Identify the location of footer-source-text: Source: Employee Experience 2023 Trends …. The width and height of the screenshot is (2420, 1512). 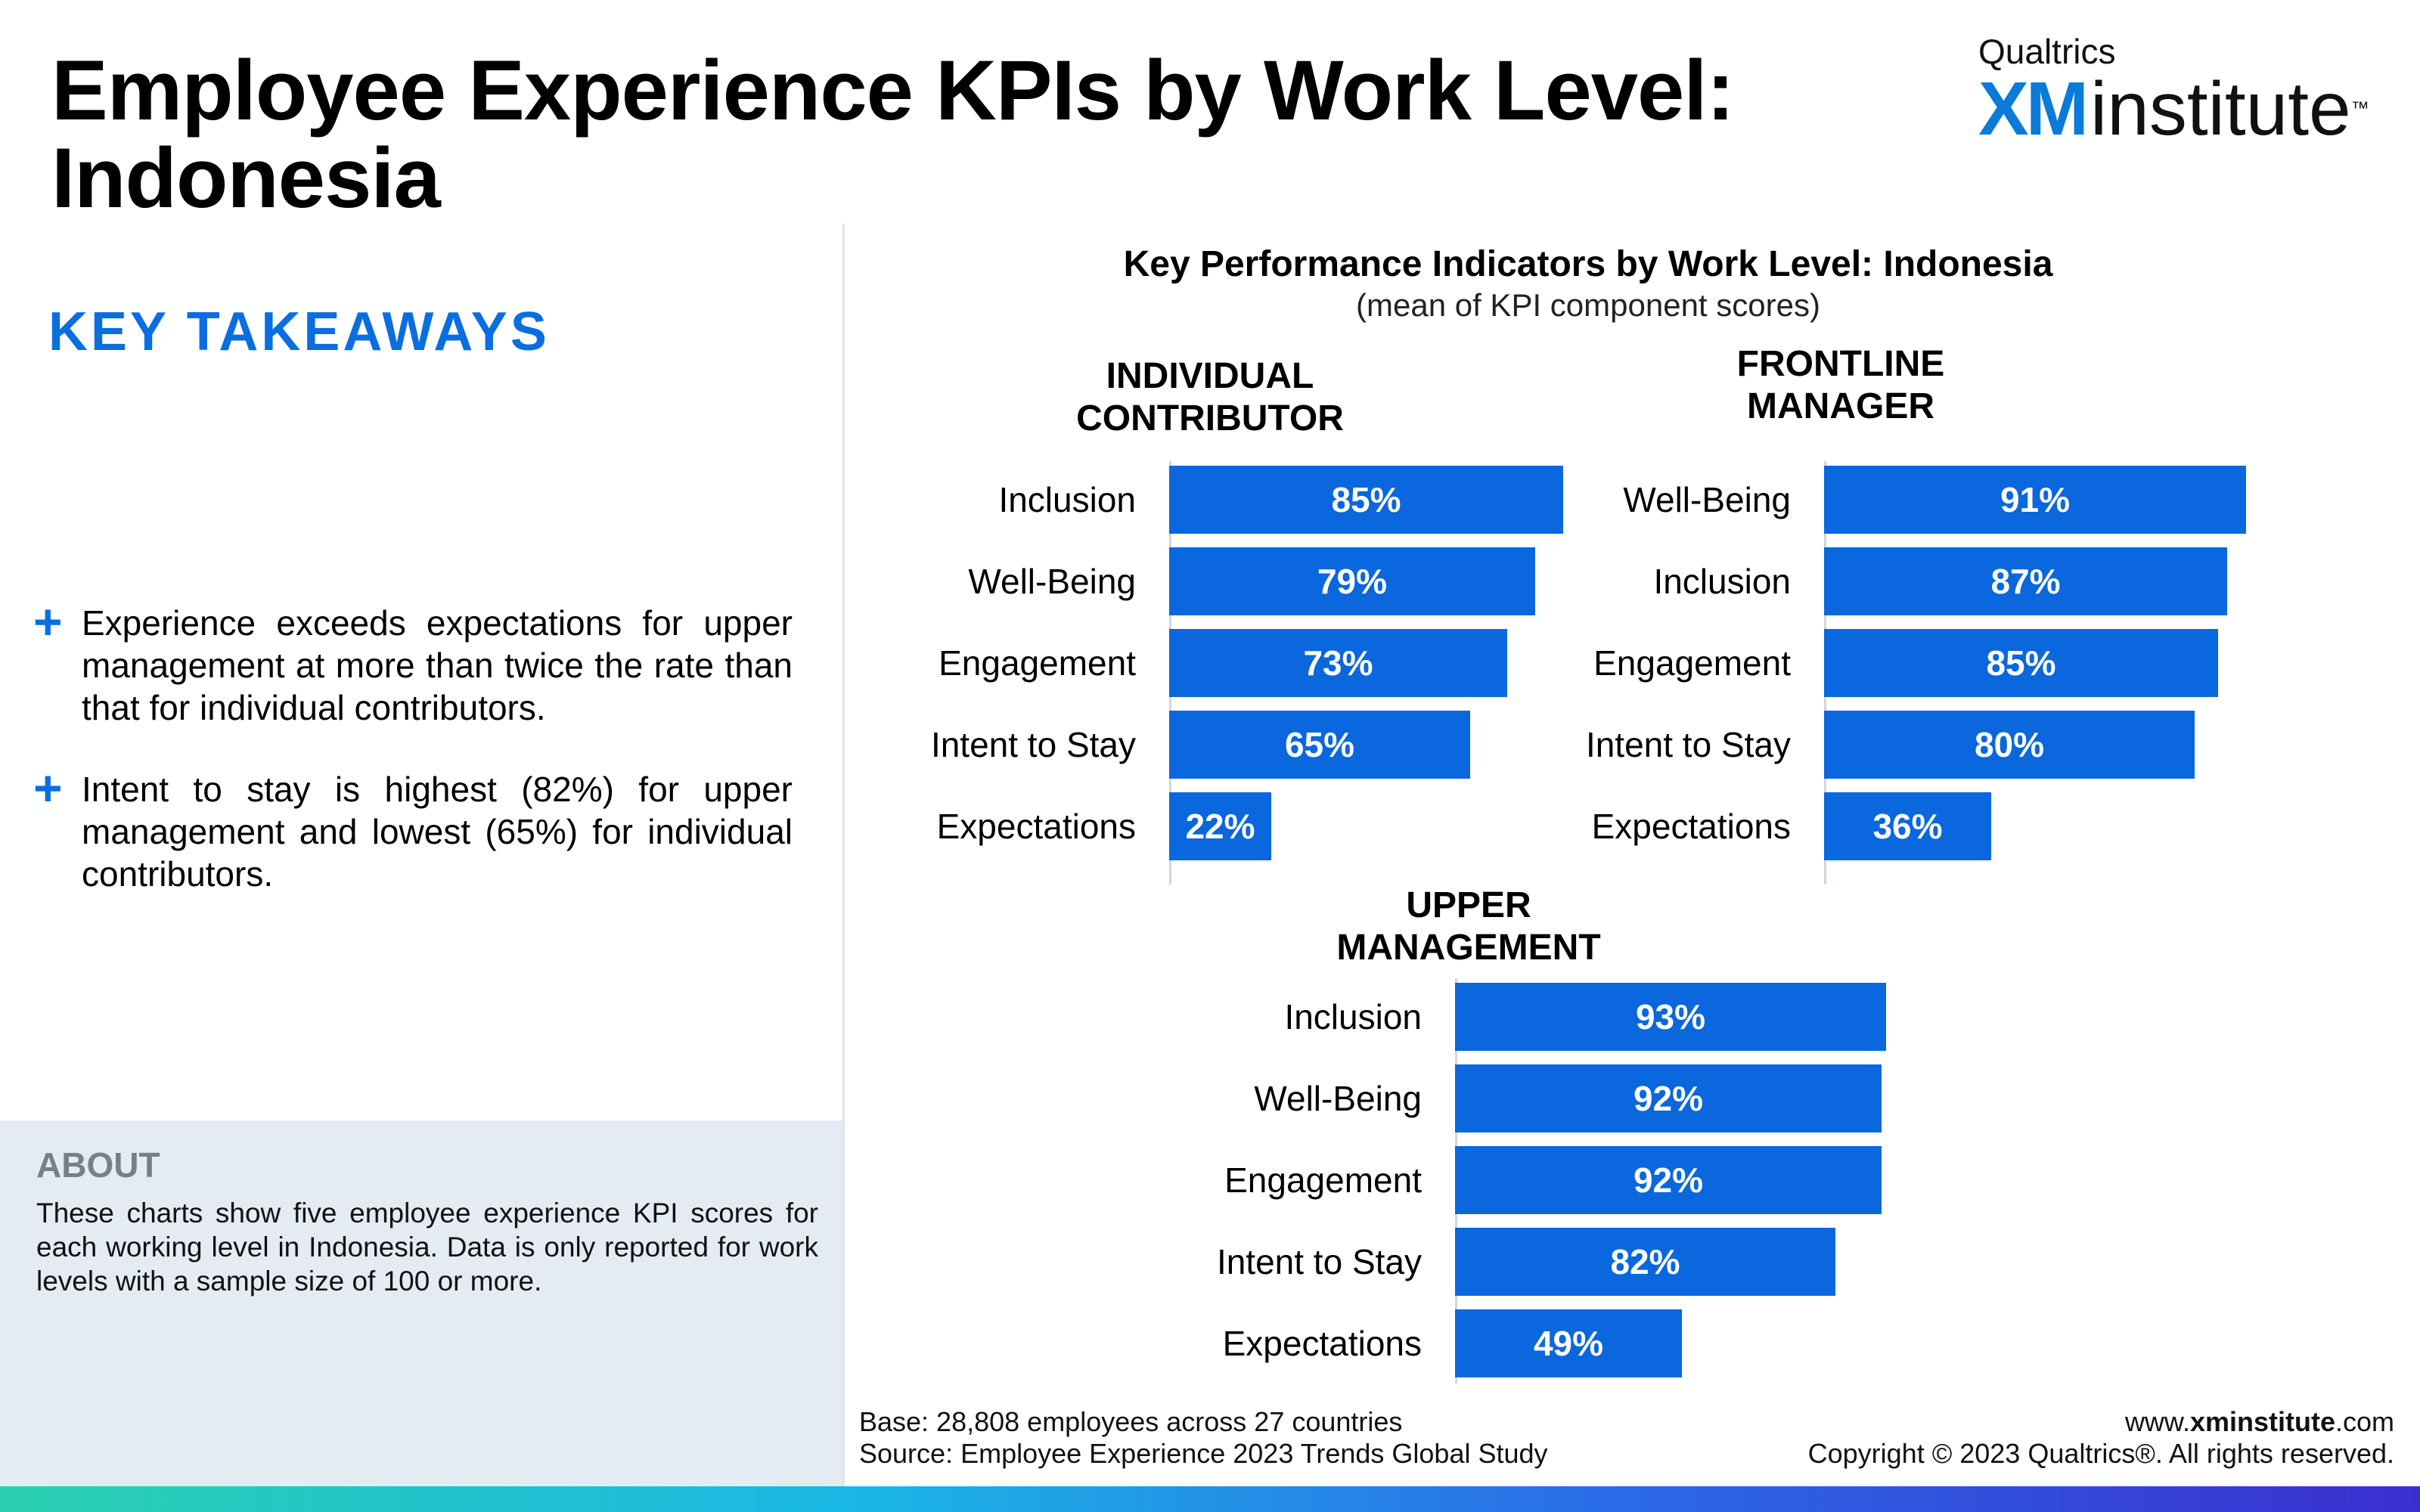
(1203, 1453).